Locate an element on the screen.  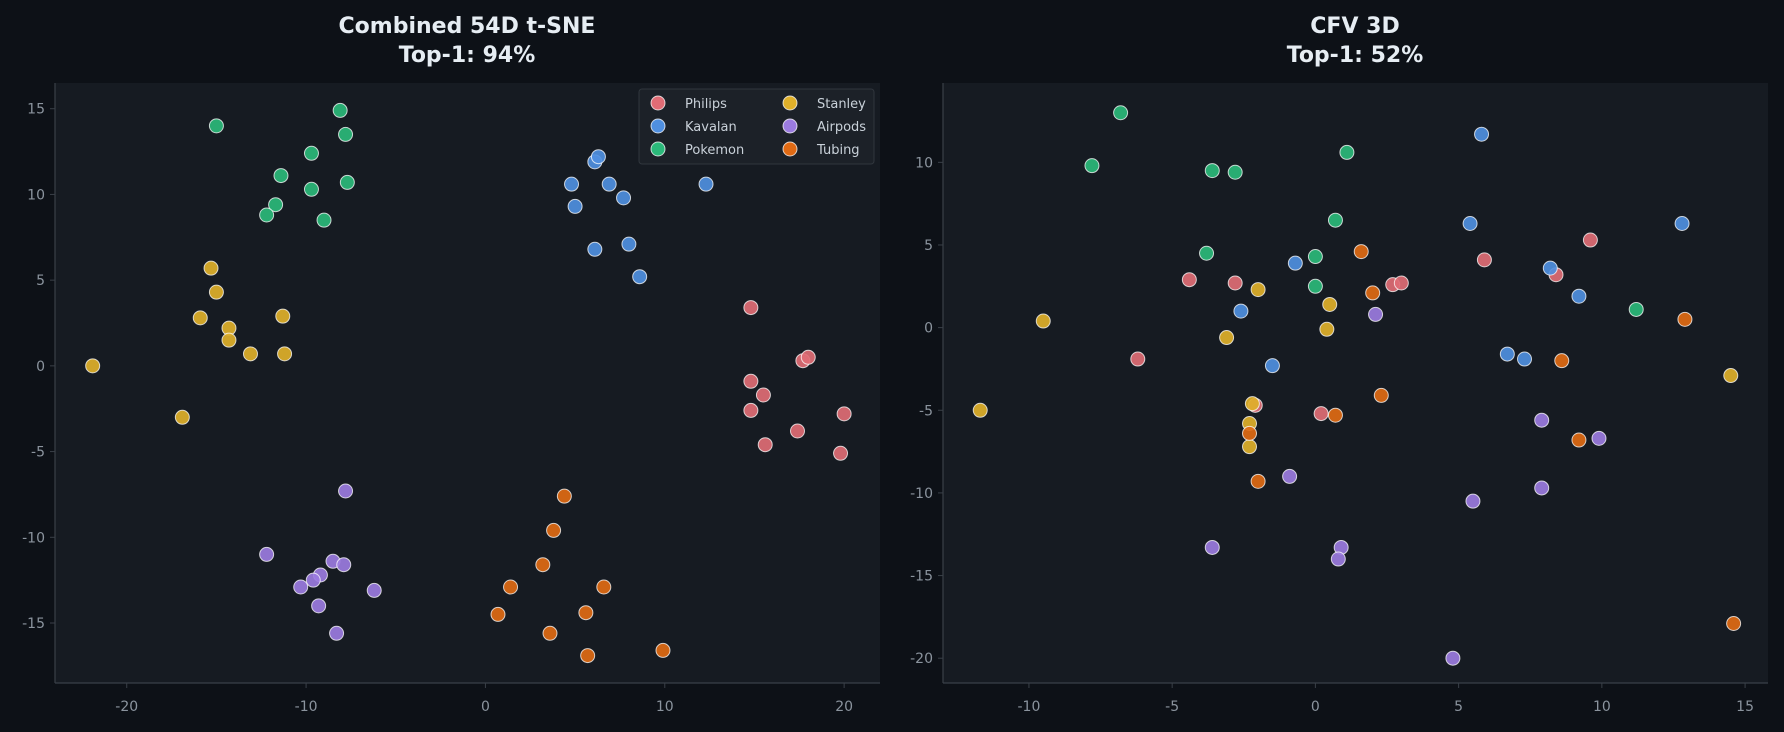
legend-marker-tubing is located at coordinates (790, 149).